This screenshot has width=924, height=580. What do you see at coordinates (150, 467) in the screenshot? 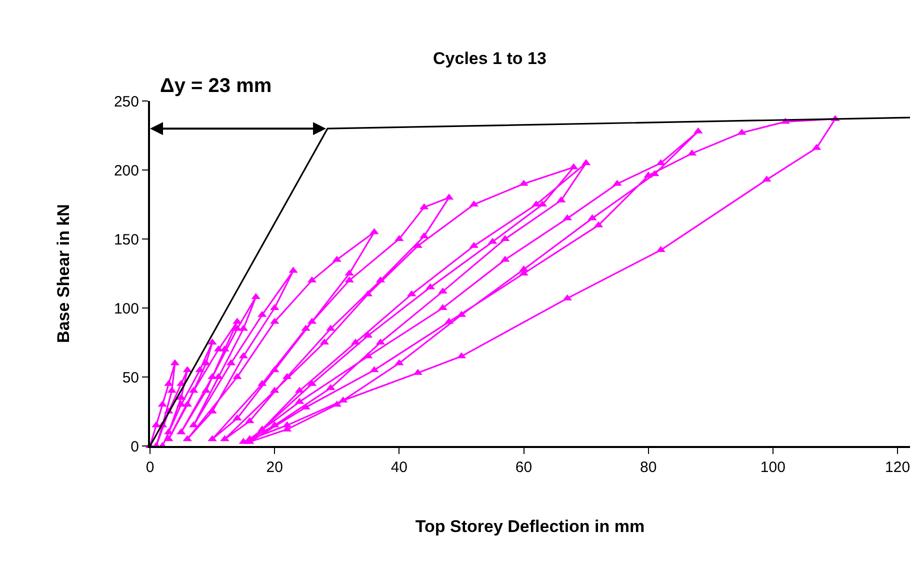
I see `x-tick-label: 0` at bounding box center [150, 467].